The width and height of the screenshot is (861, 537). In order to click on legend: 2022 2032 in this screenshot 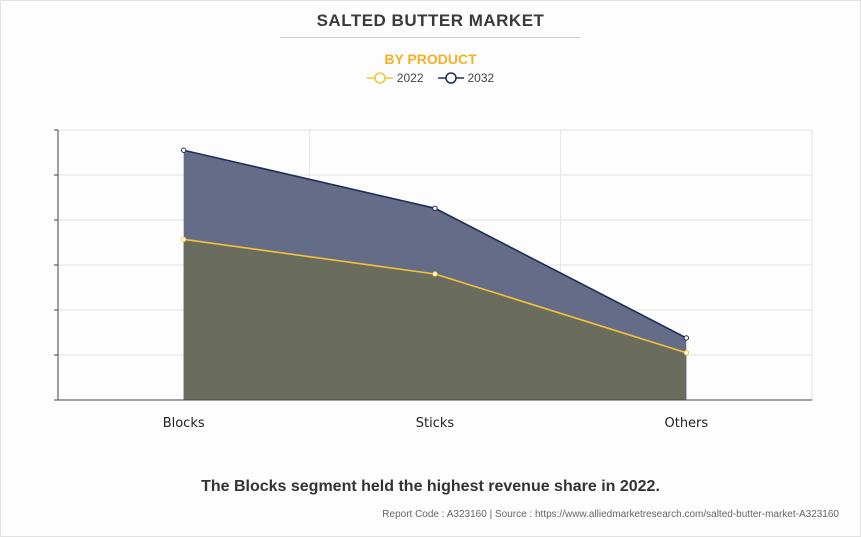, I will do `click(430, 78)`.